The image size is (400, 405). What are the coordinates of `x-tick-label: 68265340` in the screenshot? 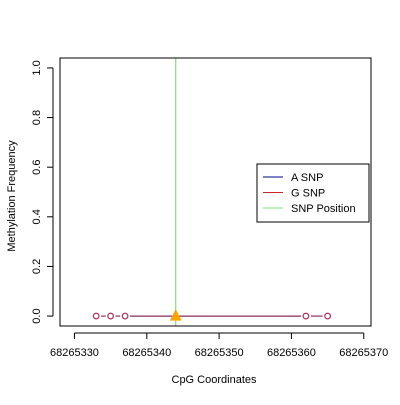 It's located at (146, 353).